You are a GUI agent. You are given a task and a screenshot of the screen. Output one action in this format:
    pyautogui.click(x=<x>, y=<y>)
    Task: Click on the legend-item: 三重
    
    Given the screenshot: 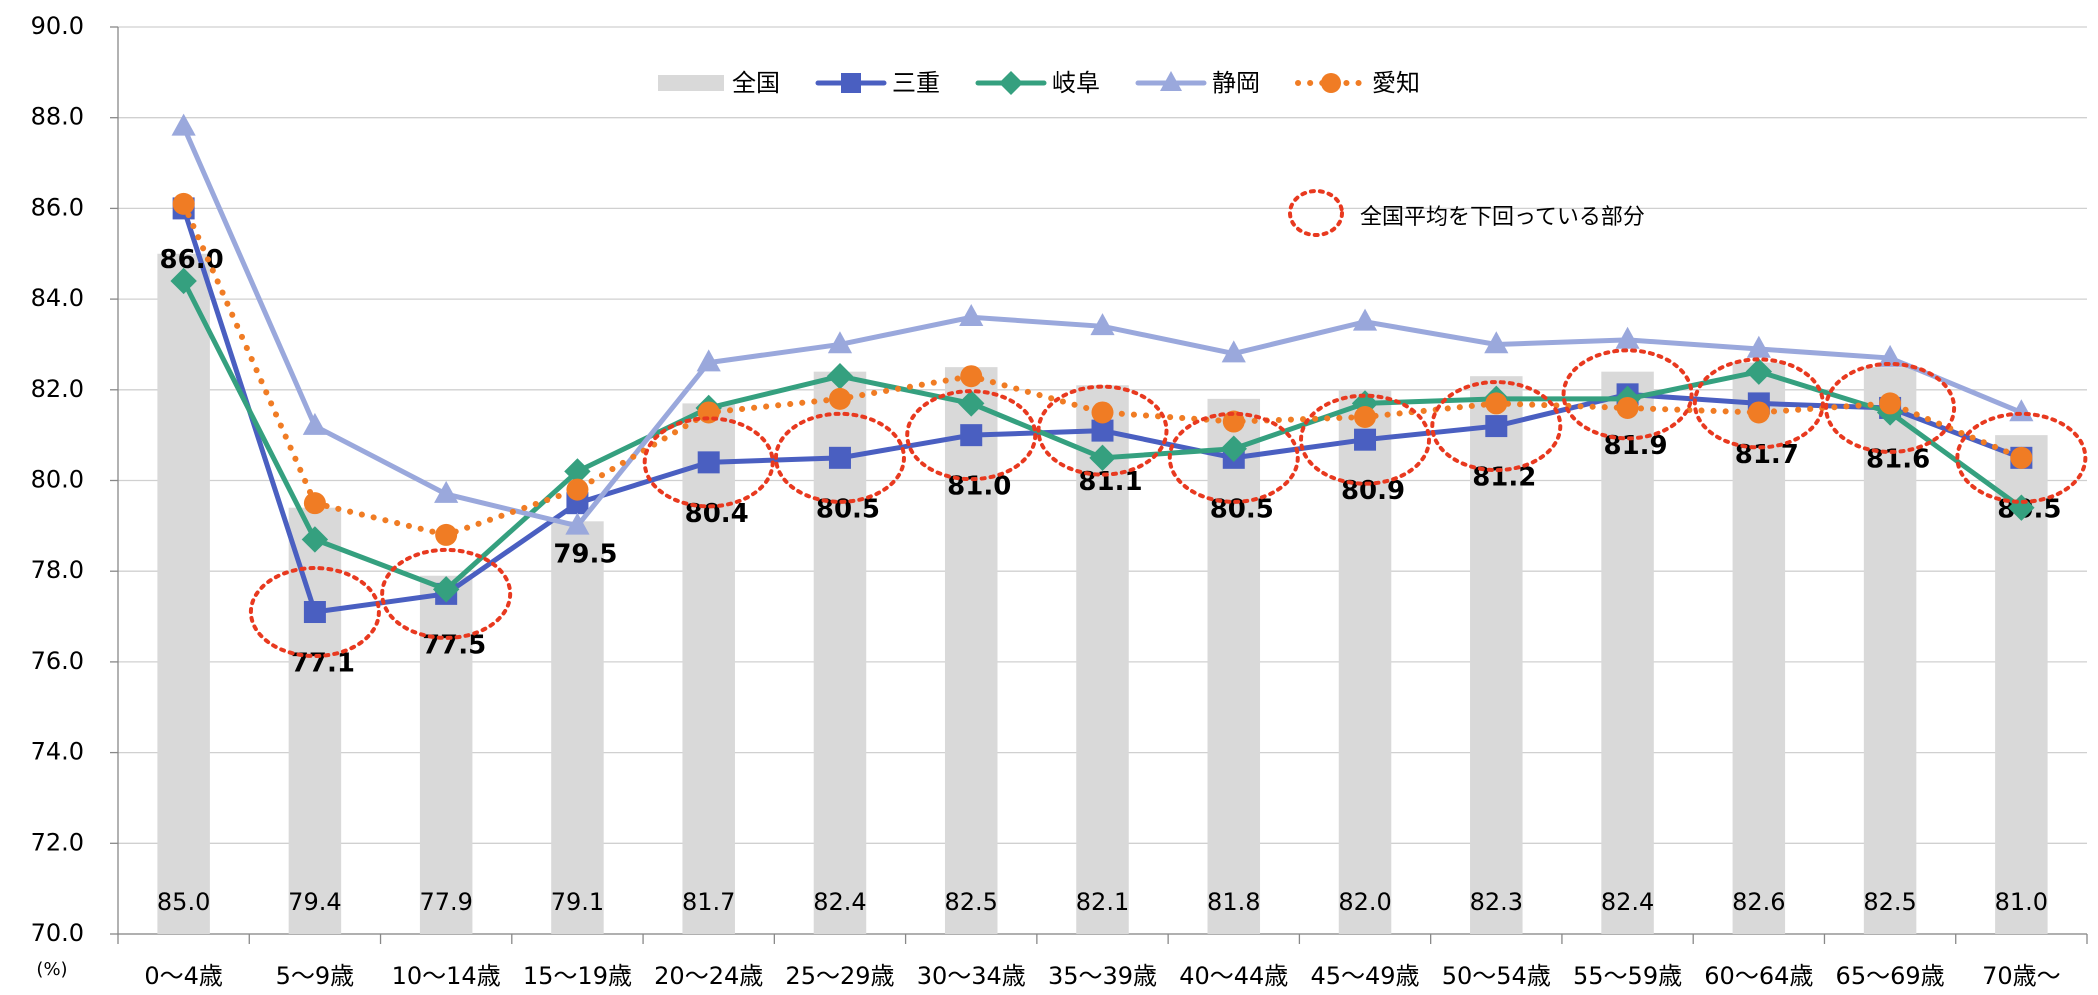 What is the action you would take?
    pyautogui.click(x=877, y=83)
    